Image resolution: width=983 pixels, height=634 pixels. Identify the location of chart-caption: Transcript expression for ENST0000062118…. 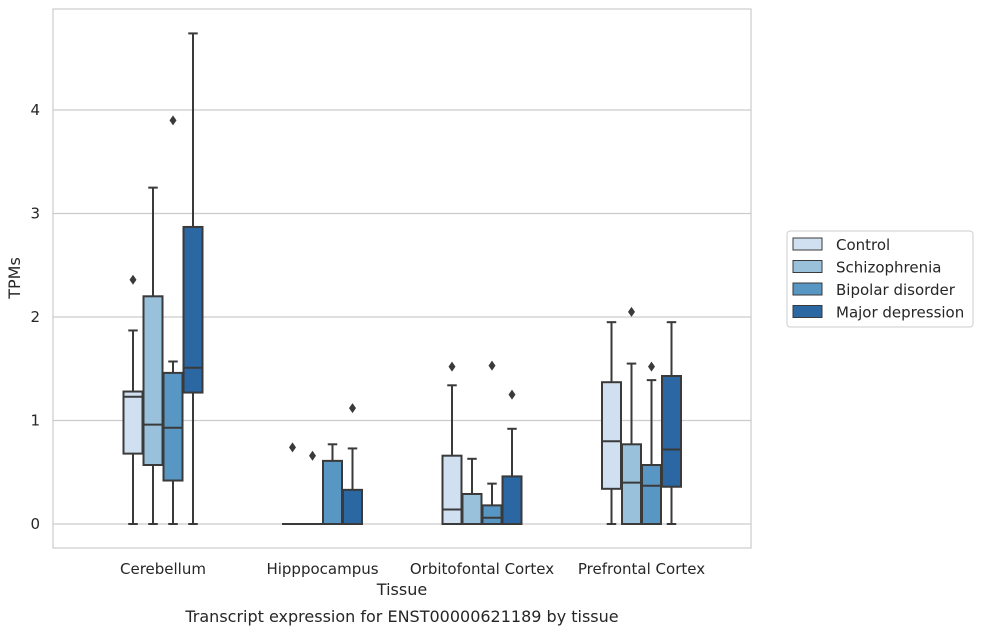
(401, 616).